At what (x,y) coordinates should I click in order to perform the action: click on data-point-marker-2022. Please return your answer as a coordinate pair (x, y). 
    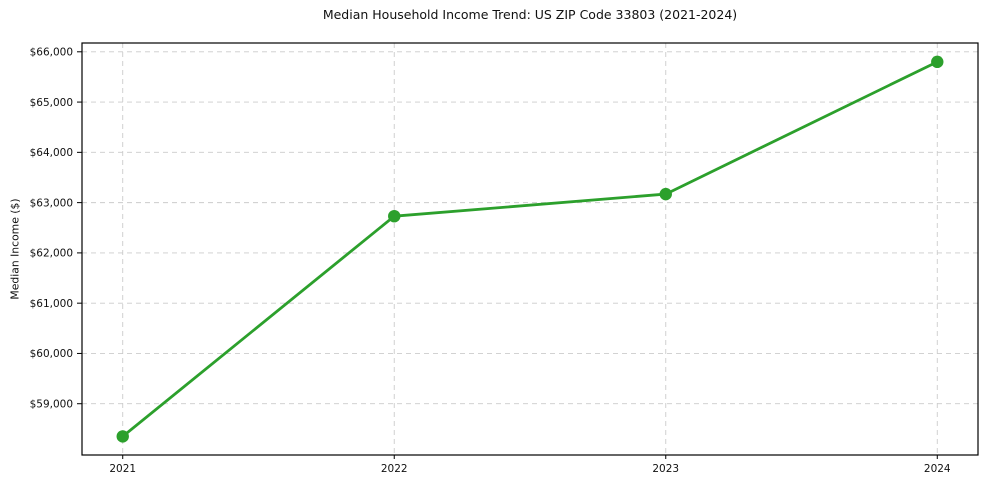
    Looking at the image, I should click on (394, 216).